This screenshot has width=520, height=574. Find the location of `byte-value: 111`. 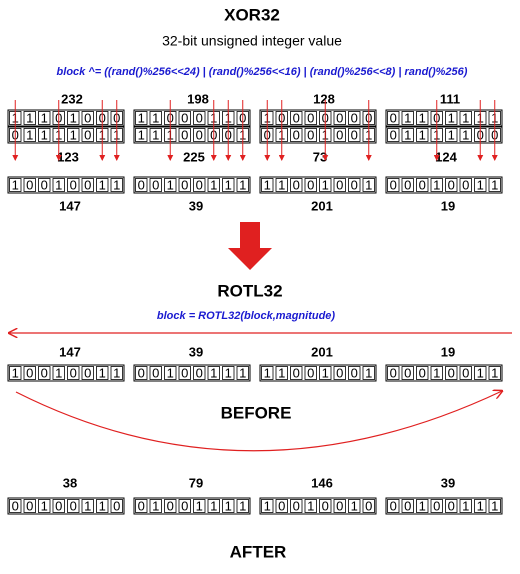

byte-value: 111 is located at coordinates (450, 98).